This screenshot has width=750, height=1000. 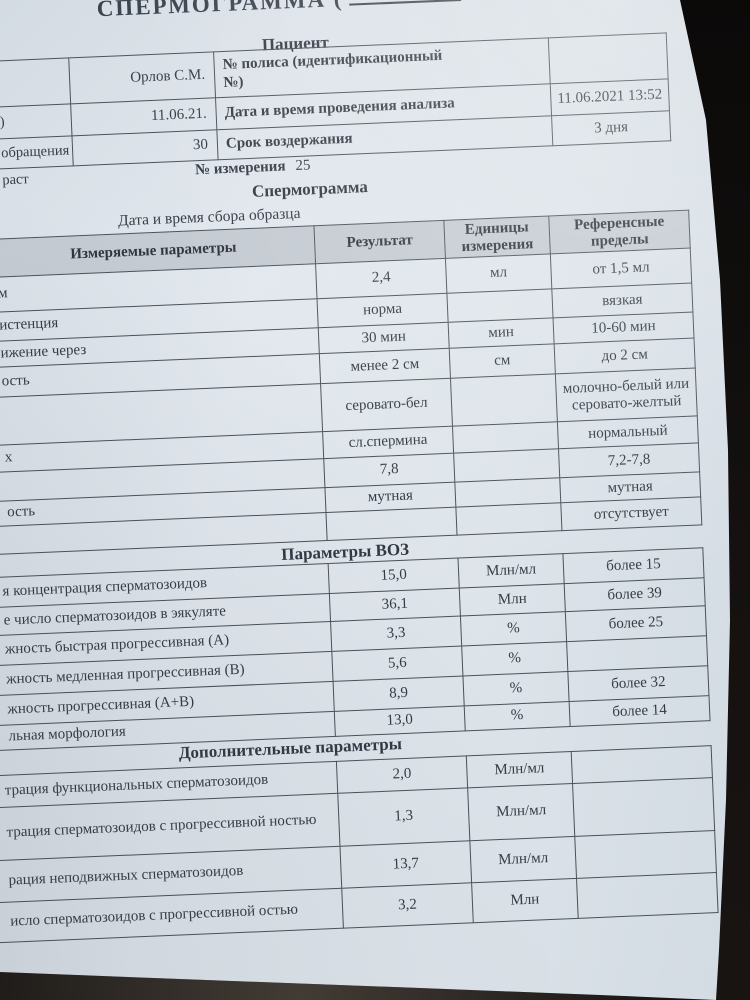 I want to click on result-cell, so click(x=391, y=524).